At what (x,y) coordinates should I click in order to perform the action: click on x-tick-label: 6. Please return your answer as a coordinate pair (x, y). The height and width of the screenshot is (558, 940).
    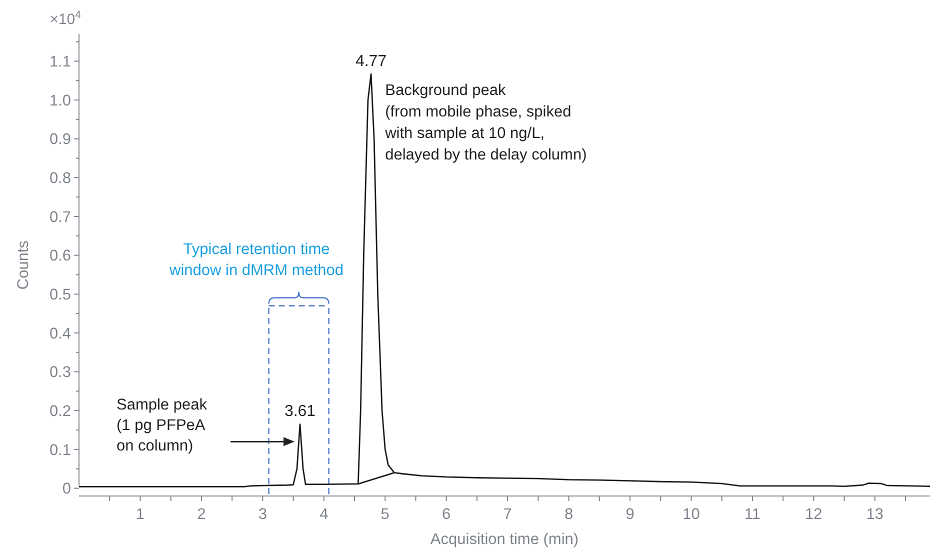
    Looking at the image, I should click on (446, 514).